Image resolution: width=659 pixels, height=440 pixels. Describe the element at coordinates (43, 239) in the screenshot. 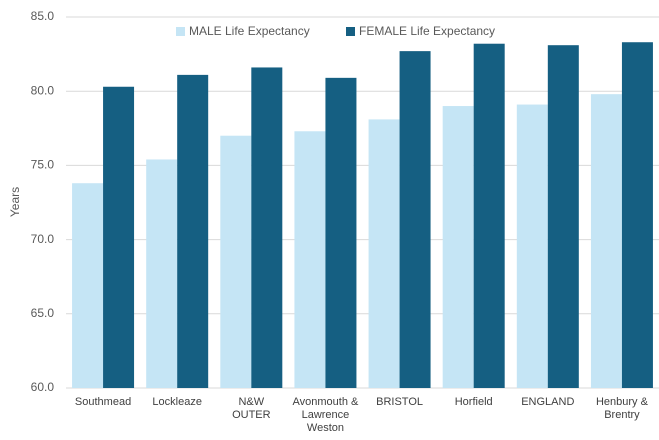

I see `y-tick-label: 70.0` at that location.